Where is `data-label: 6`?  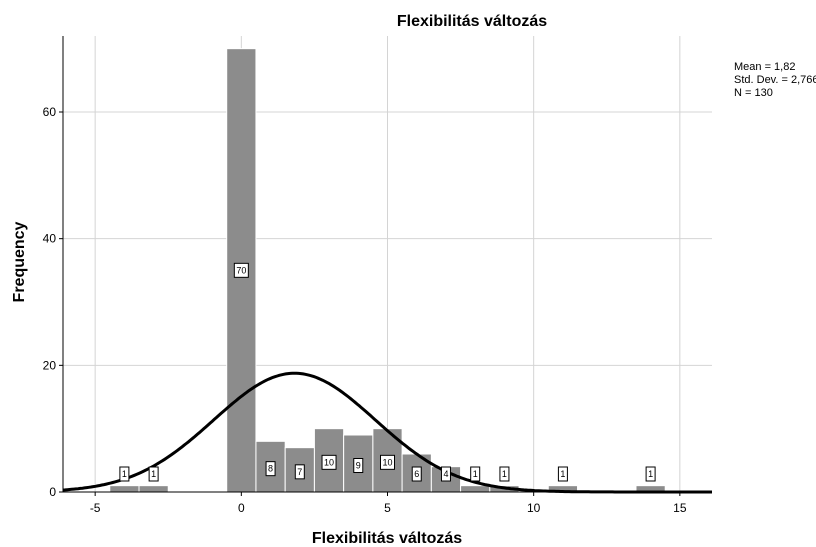
data-label: 6 is located at coordinates (416, 474).